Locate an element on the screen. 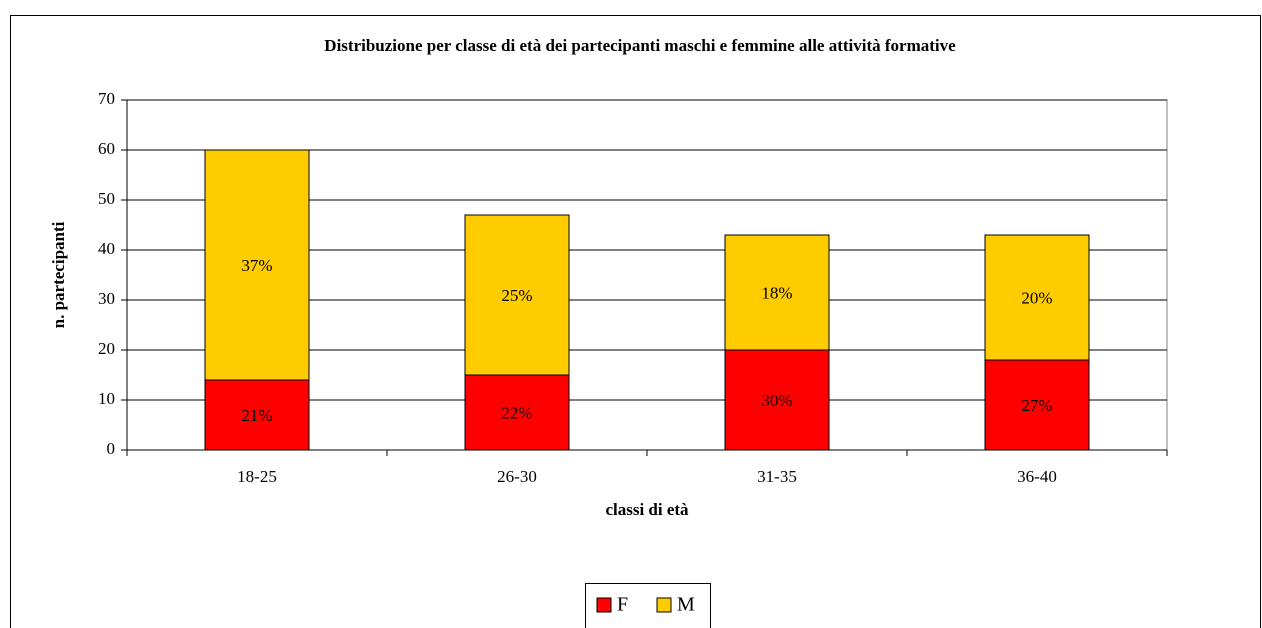  data-label: 27% is located at coordinates (1036, 405).